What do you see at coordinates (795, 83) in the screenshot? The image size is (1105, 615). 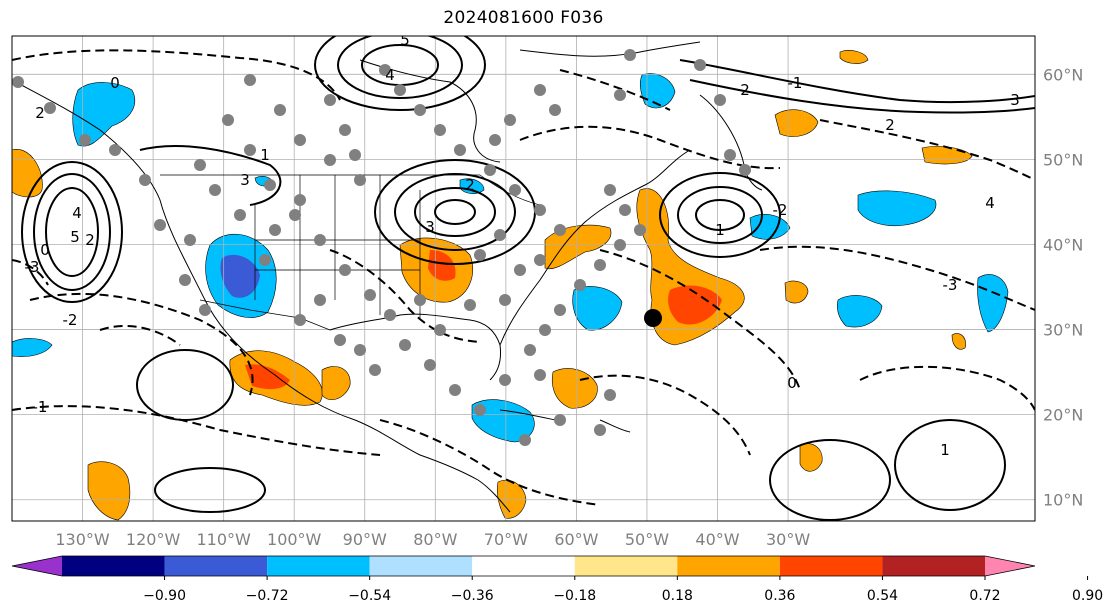 I see `contour-value-label: -1` at bounding box center [795, 83].